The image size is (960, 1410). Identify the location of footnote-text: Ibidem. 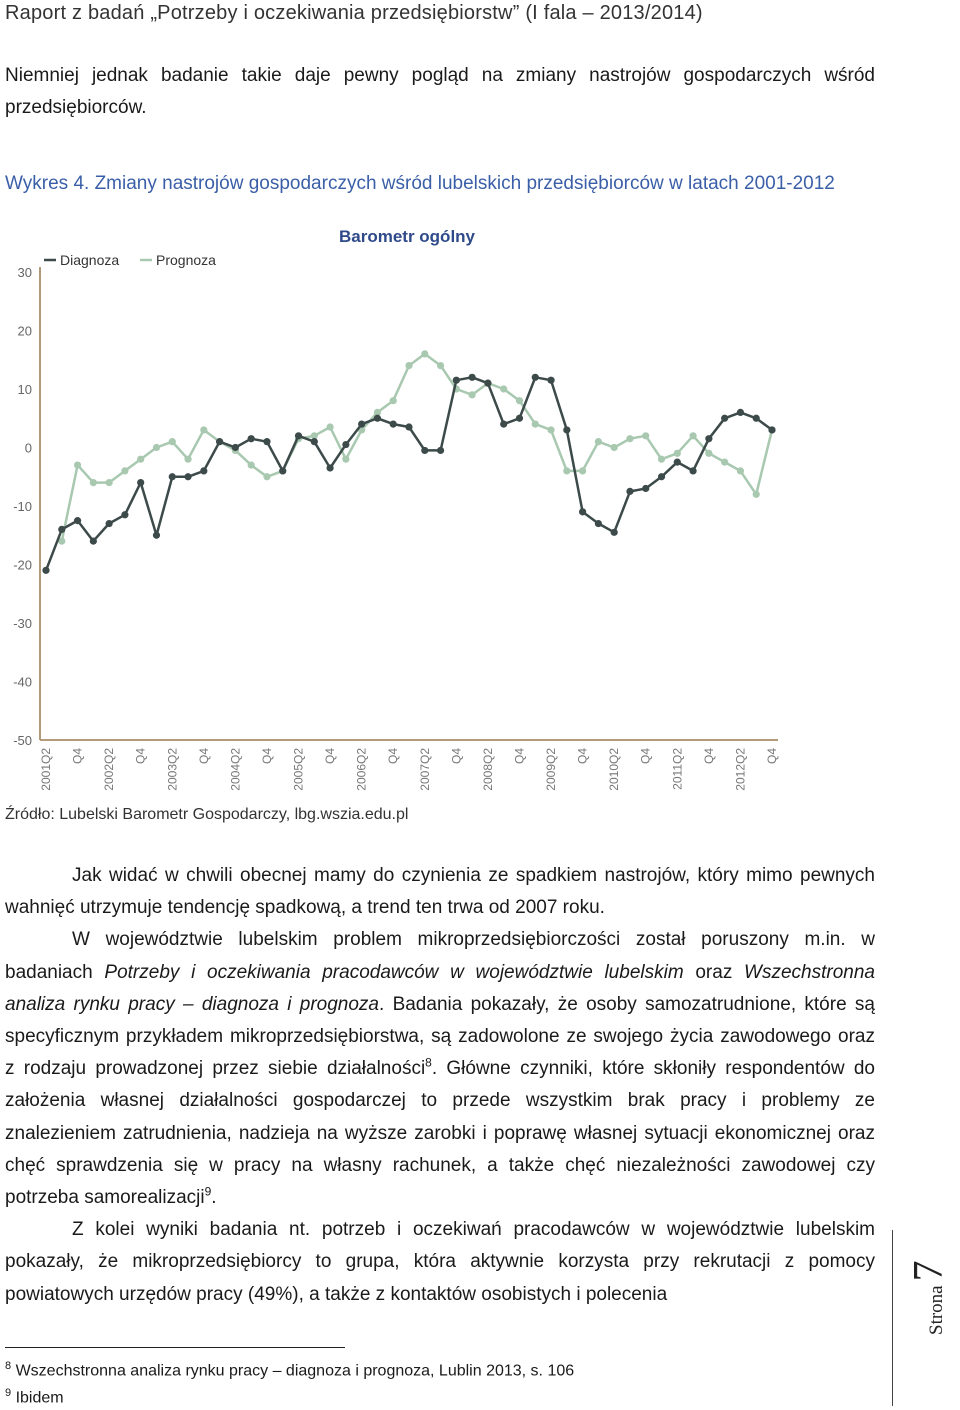
(39, 1398).